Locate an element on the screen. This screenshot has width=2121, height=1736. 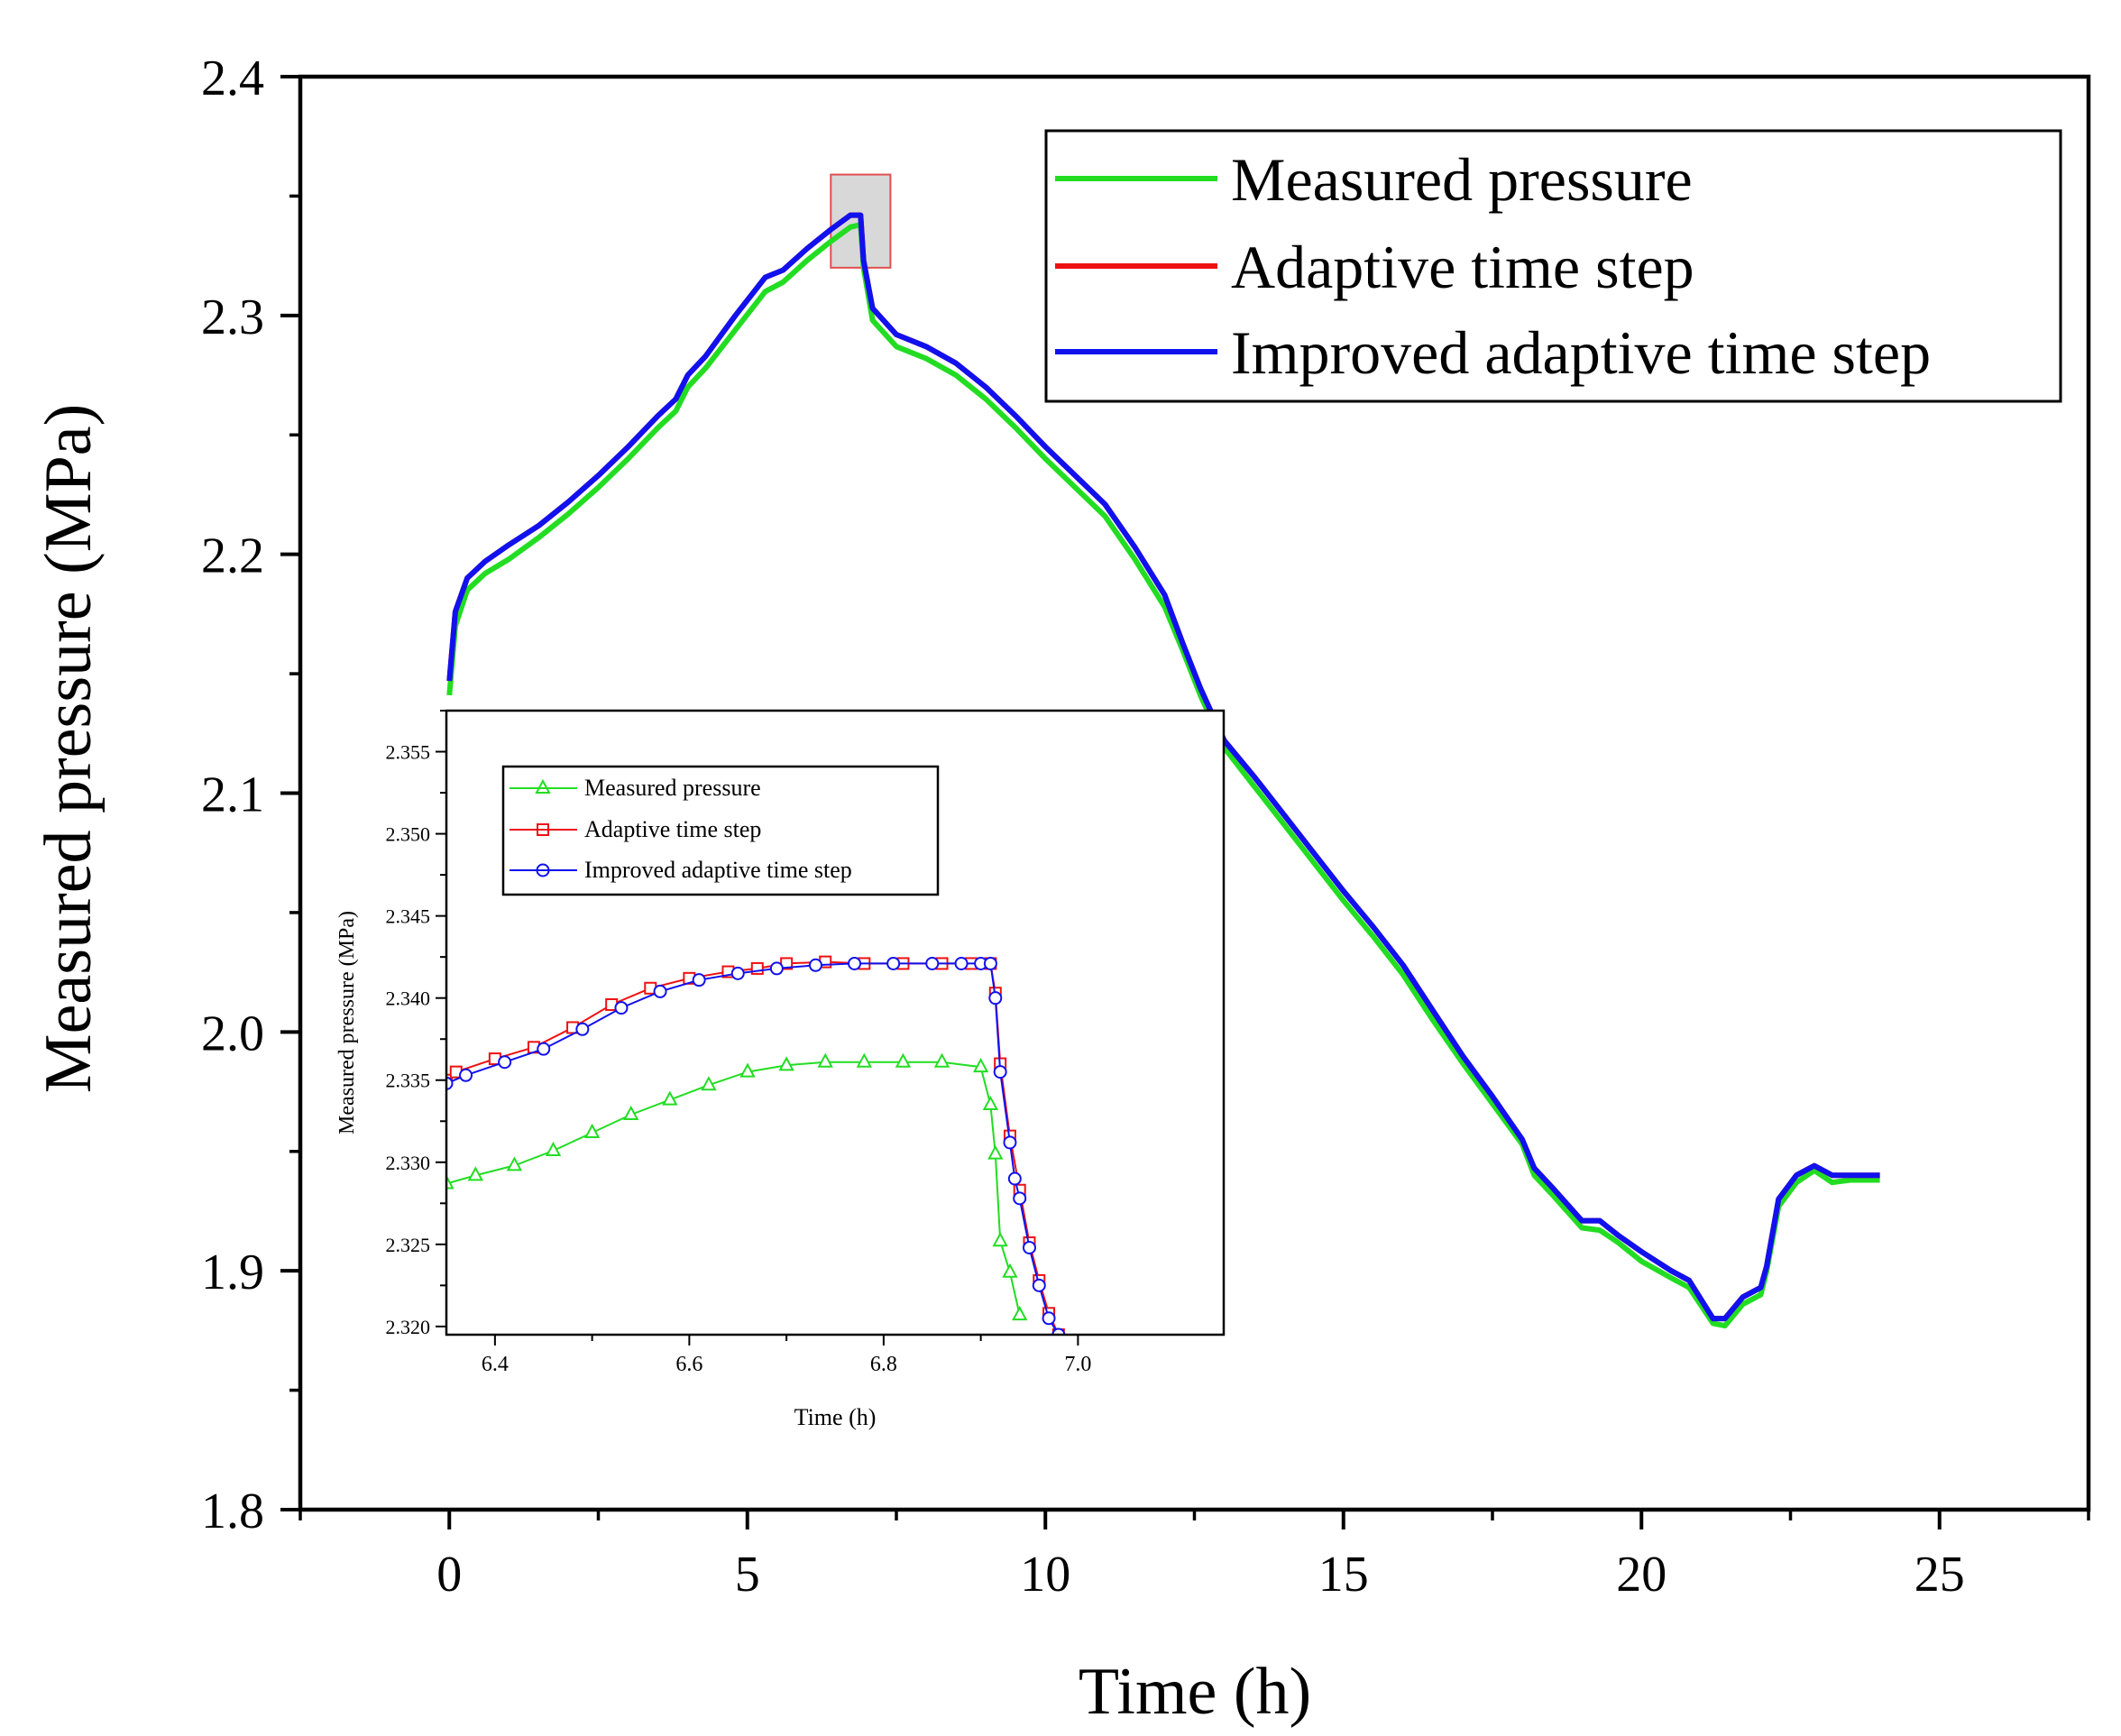
main-x-tick-label: 10 is located at coordinates (1045, 1575).